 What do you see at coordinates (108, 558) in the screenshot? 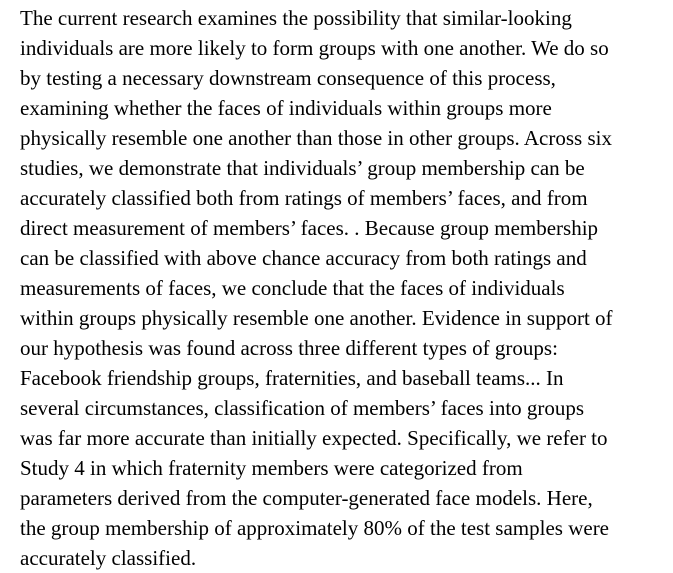
I see `text-line: accurately classified.` at bounding box center [108, 558].